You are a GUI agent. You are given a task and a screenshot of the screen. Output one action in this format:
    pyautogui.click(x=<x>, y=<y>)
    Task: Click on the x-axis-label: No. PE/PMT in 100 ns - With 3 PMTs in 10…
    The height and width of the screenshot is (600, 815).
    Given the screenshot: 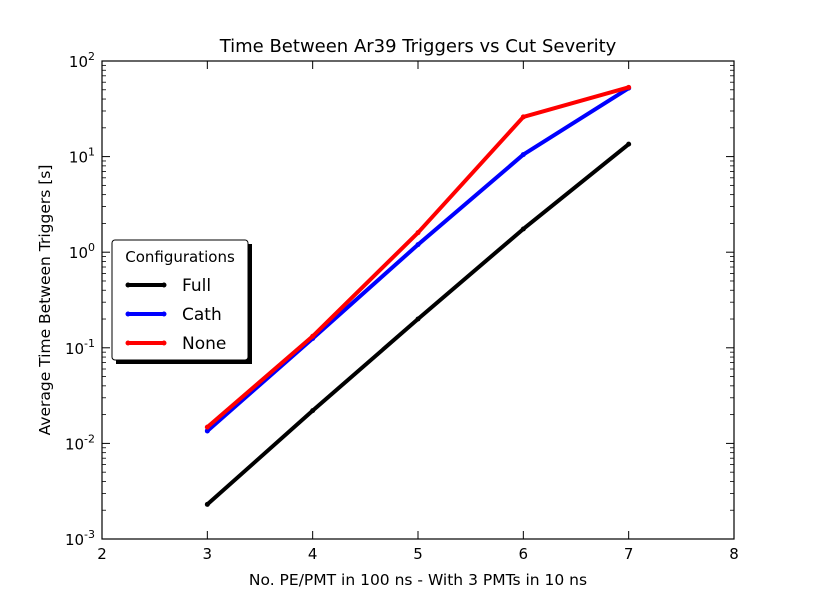 What is the action you would take?
    pyautogui.click(x=418, y=580)
    